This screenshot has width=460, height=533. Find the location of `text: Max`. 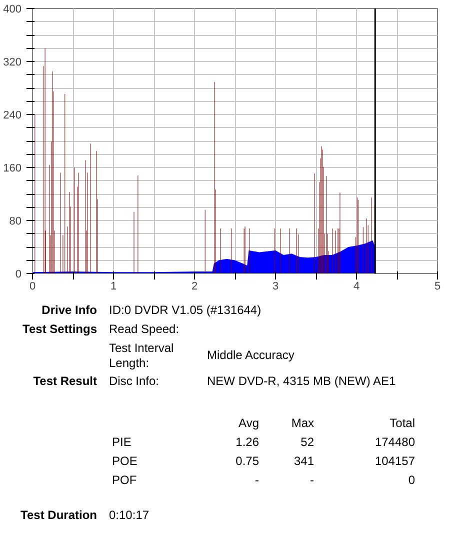

text: Max is located at coordinates (302, 423).